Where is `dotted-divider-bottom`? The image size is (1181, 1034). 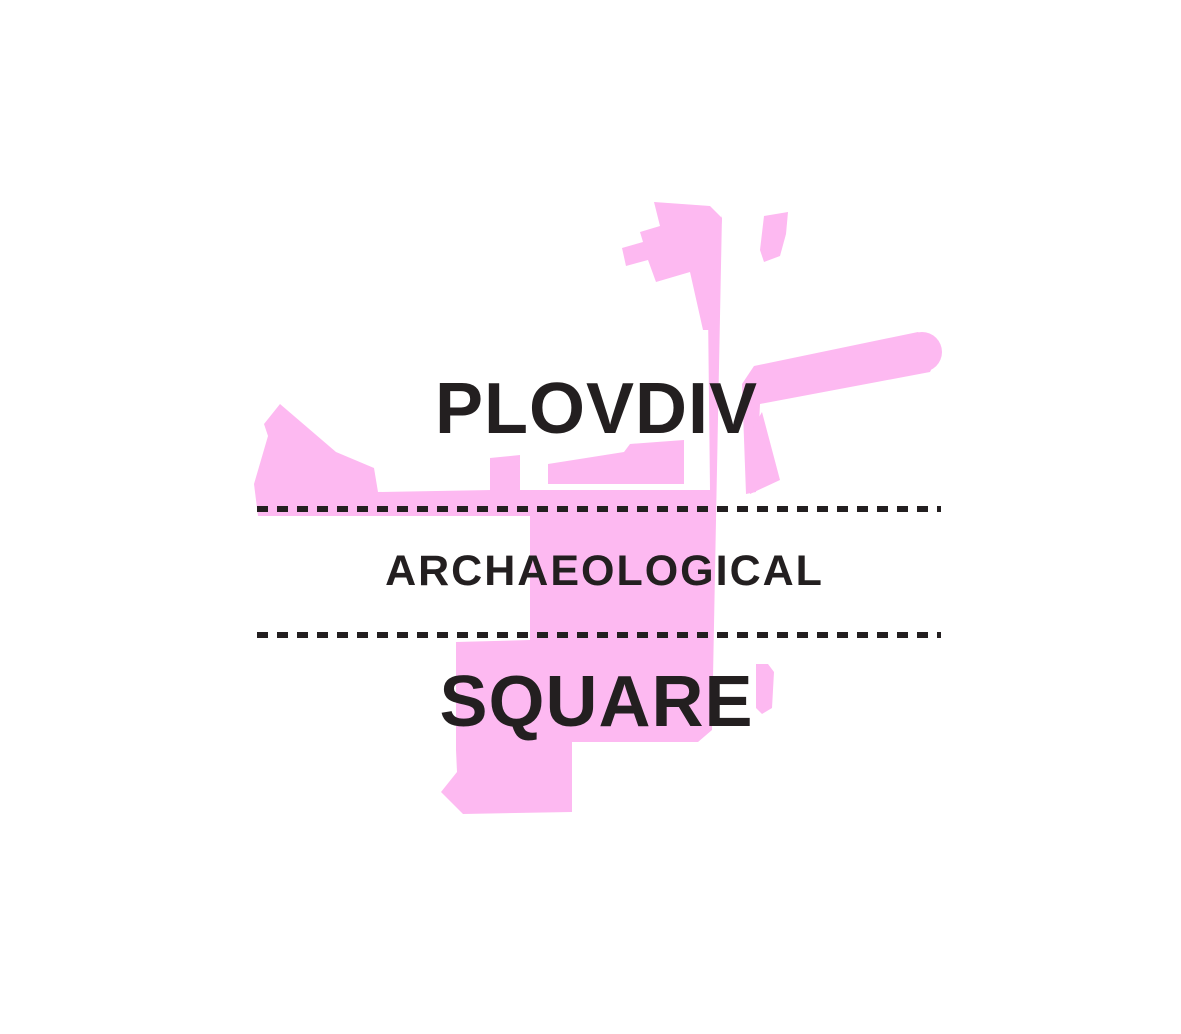
dotted-divider-bottom is located at coordinates (599, 635).